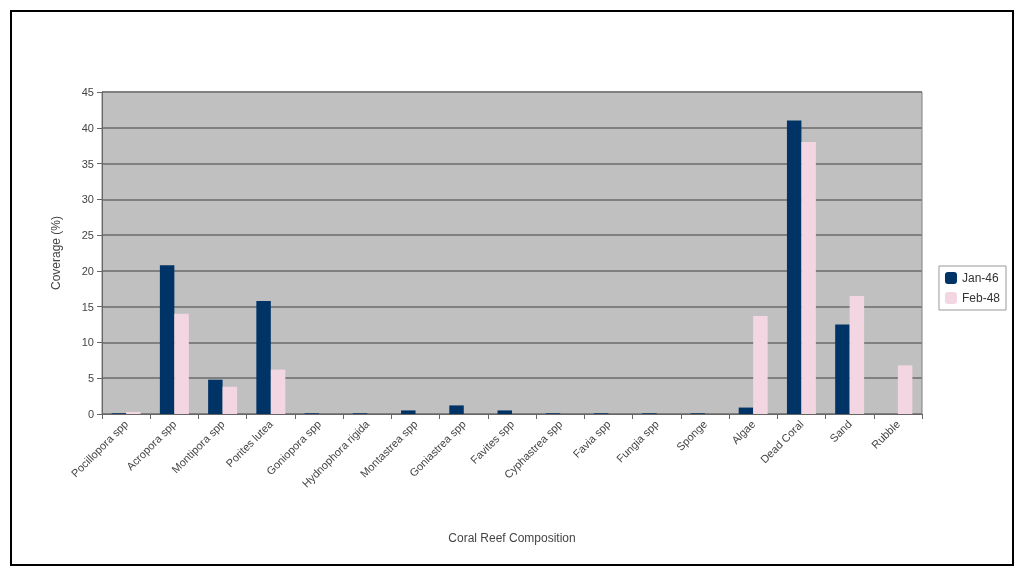 The height and width of the screenshot is (578, 1026). Describe the element at coordinates (87, 127) in the screenshot. I see `y-tick-label: 40` at that location.